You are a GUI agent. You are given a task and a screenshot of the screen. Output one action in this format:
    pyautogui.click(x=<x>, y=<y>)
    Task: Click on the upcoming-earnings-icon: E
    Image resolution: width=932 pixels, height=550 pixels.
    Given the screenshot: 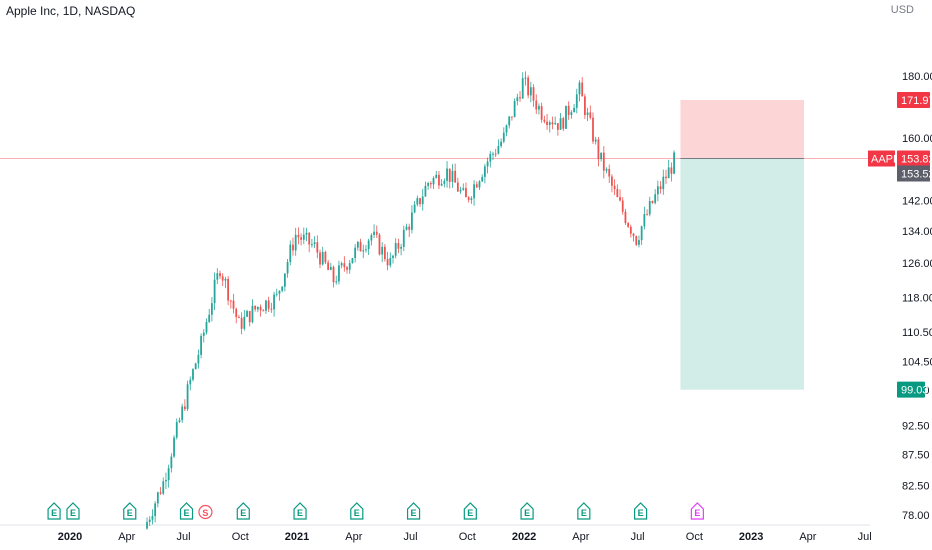 What is the action you would take?
    pyautogui.click(x=697, y=511)
    